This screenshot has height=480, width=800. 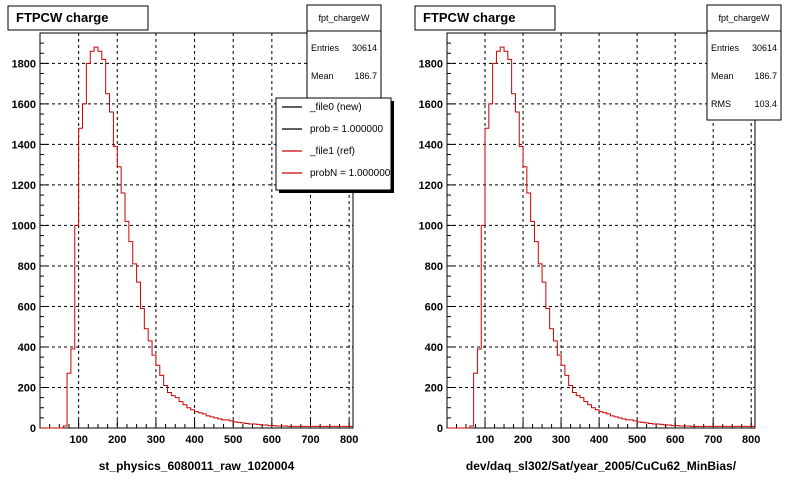 I want to click on legend-label: _file0 (new), so click(x=335, y=107).